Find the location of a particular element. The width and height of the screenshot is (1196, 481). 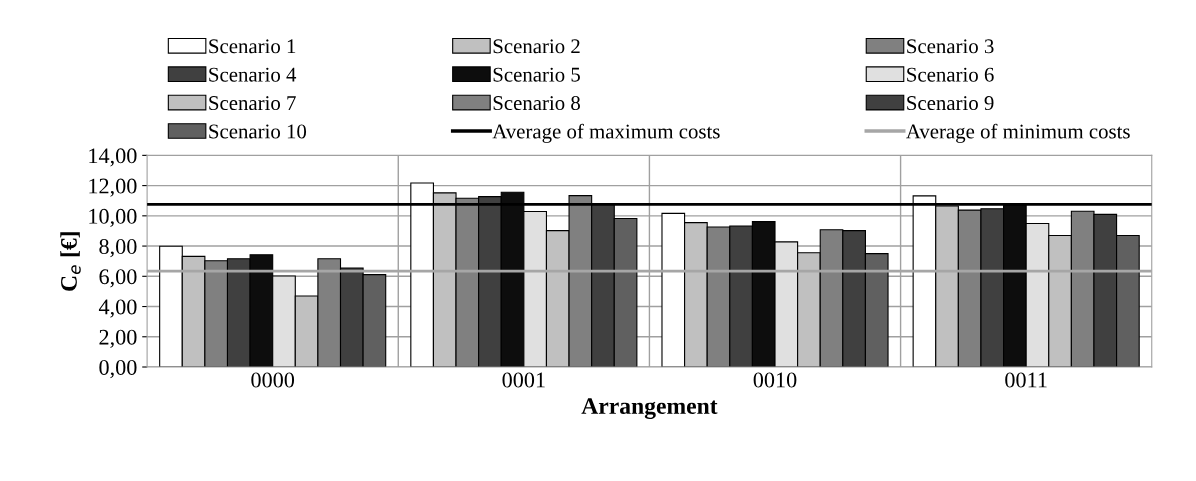

x-tick-label: 0000 is located at coordinates (273, 380).